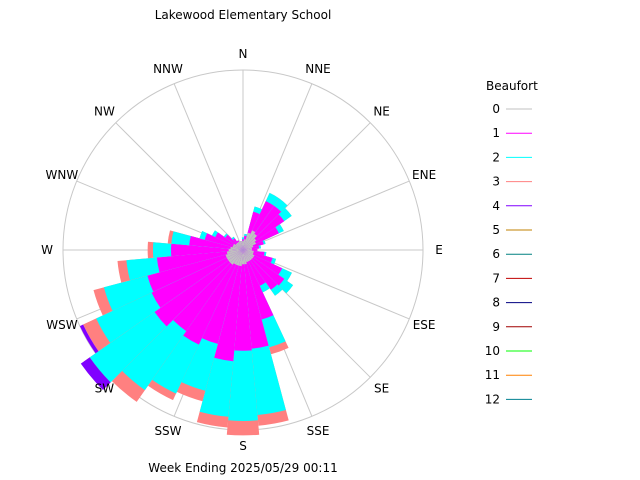 The width and height of the screenshot is (640, 480). Describe the element at coordinates (424, 325) in the screenshot. I see `direction-label-ese: ESE` at that location.